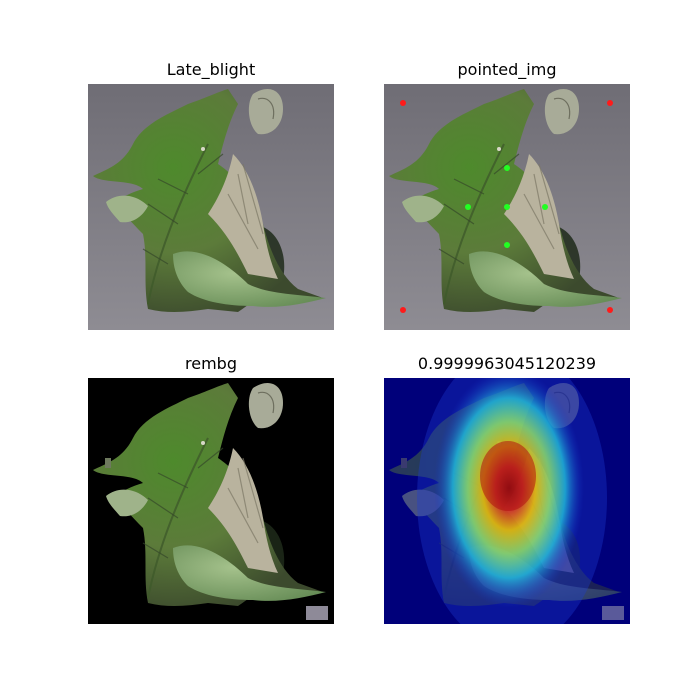 This screenshot has width=700, height=700. What do you see at coordinates (211, 207) in the screenshot?
I see `original-image` at bounding box center [211, 207].